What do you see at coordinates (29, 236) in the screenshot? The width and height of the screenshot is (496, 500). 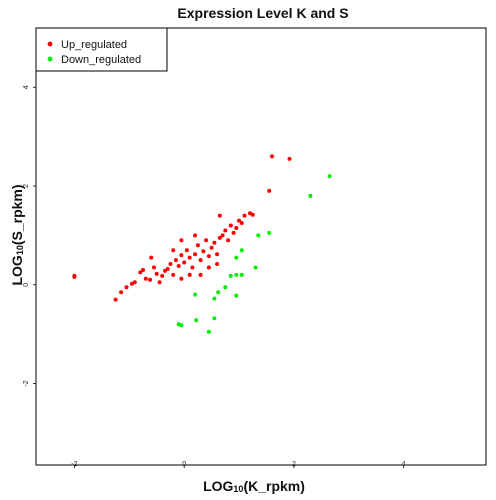 I see `y-axis-ticks: -2 0 2 4` at bounding box center [29, 236].